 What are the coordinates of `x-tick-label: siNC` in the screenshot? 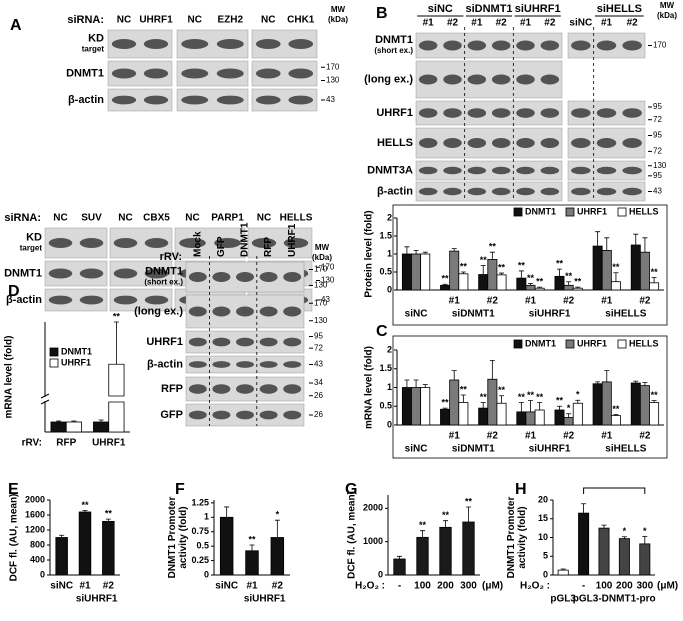 It's located at (226, 586).